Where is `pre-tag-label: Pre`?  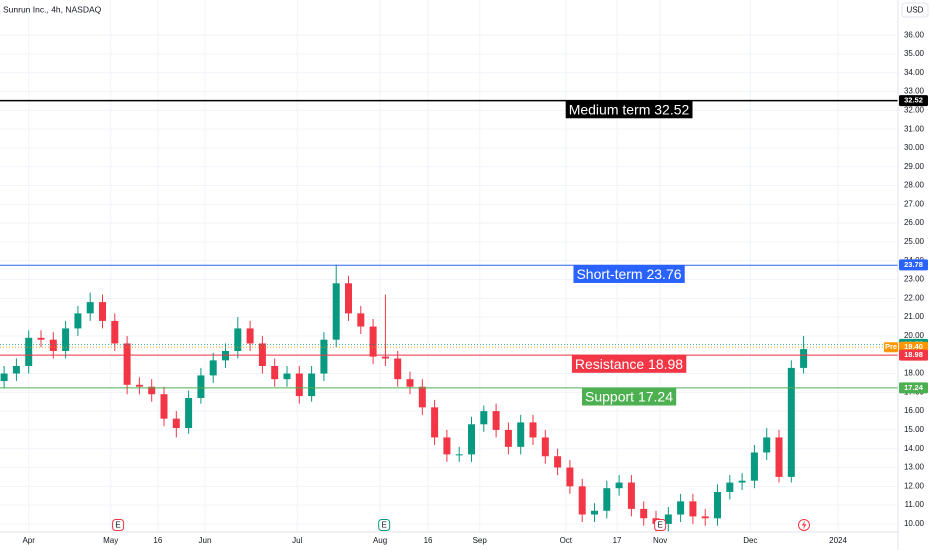
pre-tag-label: Pre is located at coordinates (891, 346).